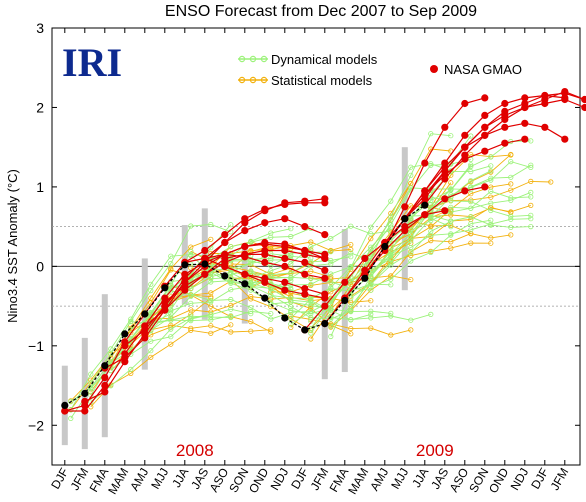  Describe the element at coordinates (324, 59) in the screenshot. I see `legend-dynamical-label: Dynamical models` at that location.